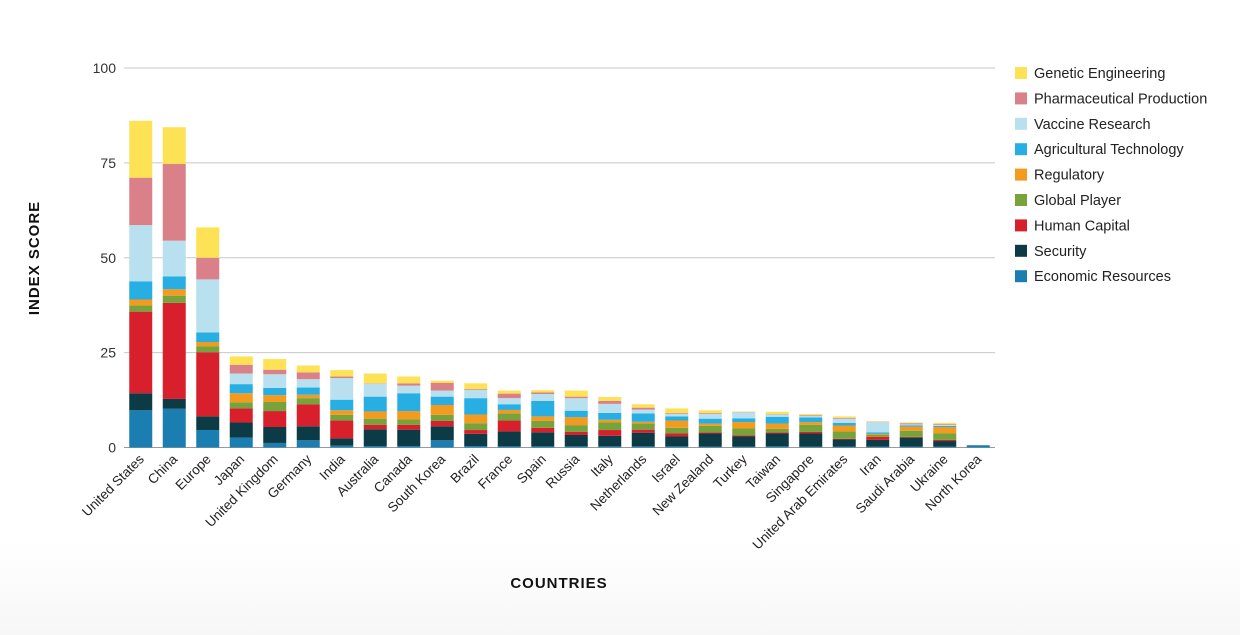  Describe the element at coordinates (558, 583) in the screenshot. I see `x-axis-title: COUNTRIES` at that location.